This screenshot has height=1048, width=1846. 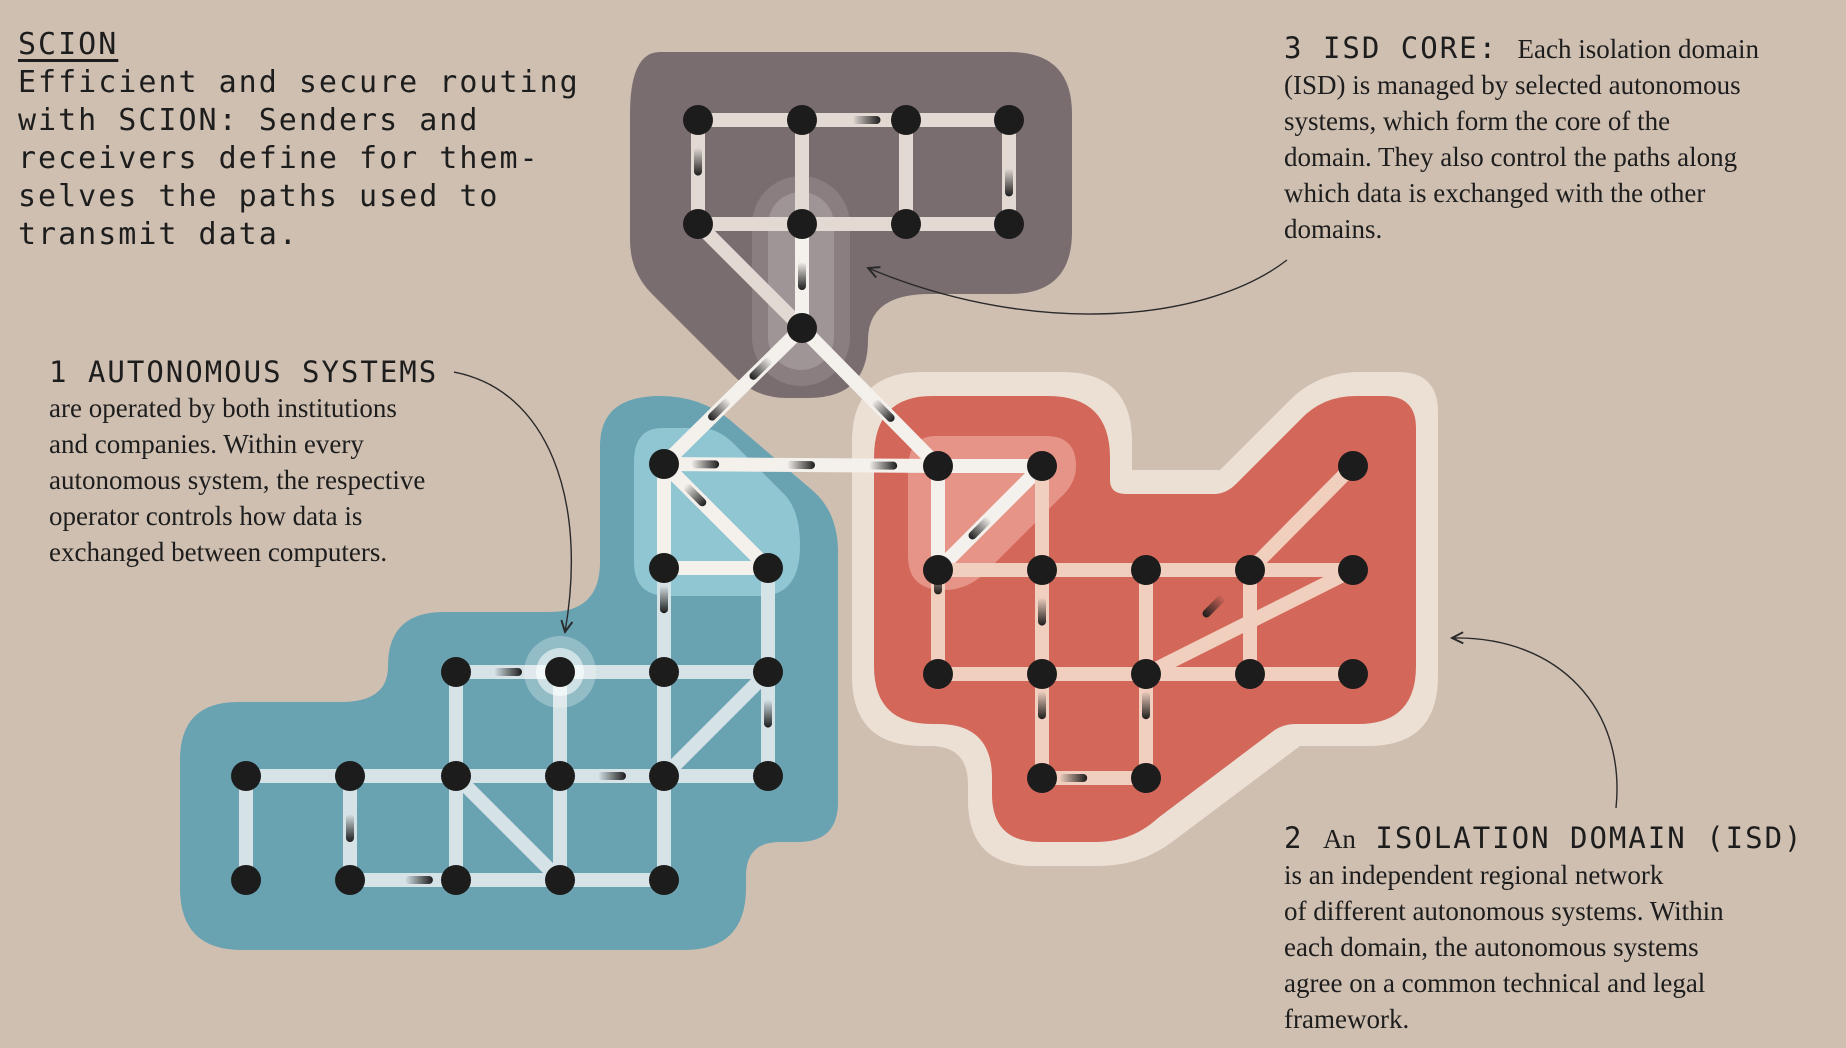 What do you see at coordinates (299, 82) in the screenshot?
I see `title-line: Efficient and secure routing` at bounding box center [299, 82].